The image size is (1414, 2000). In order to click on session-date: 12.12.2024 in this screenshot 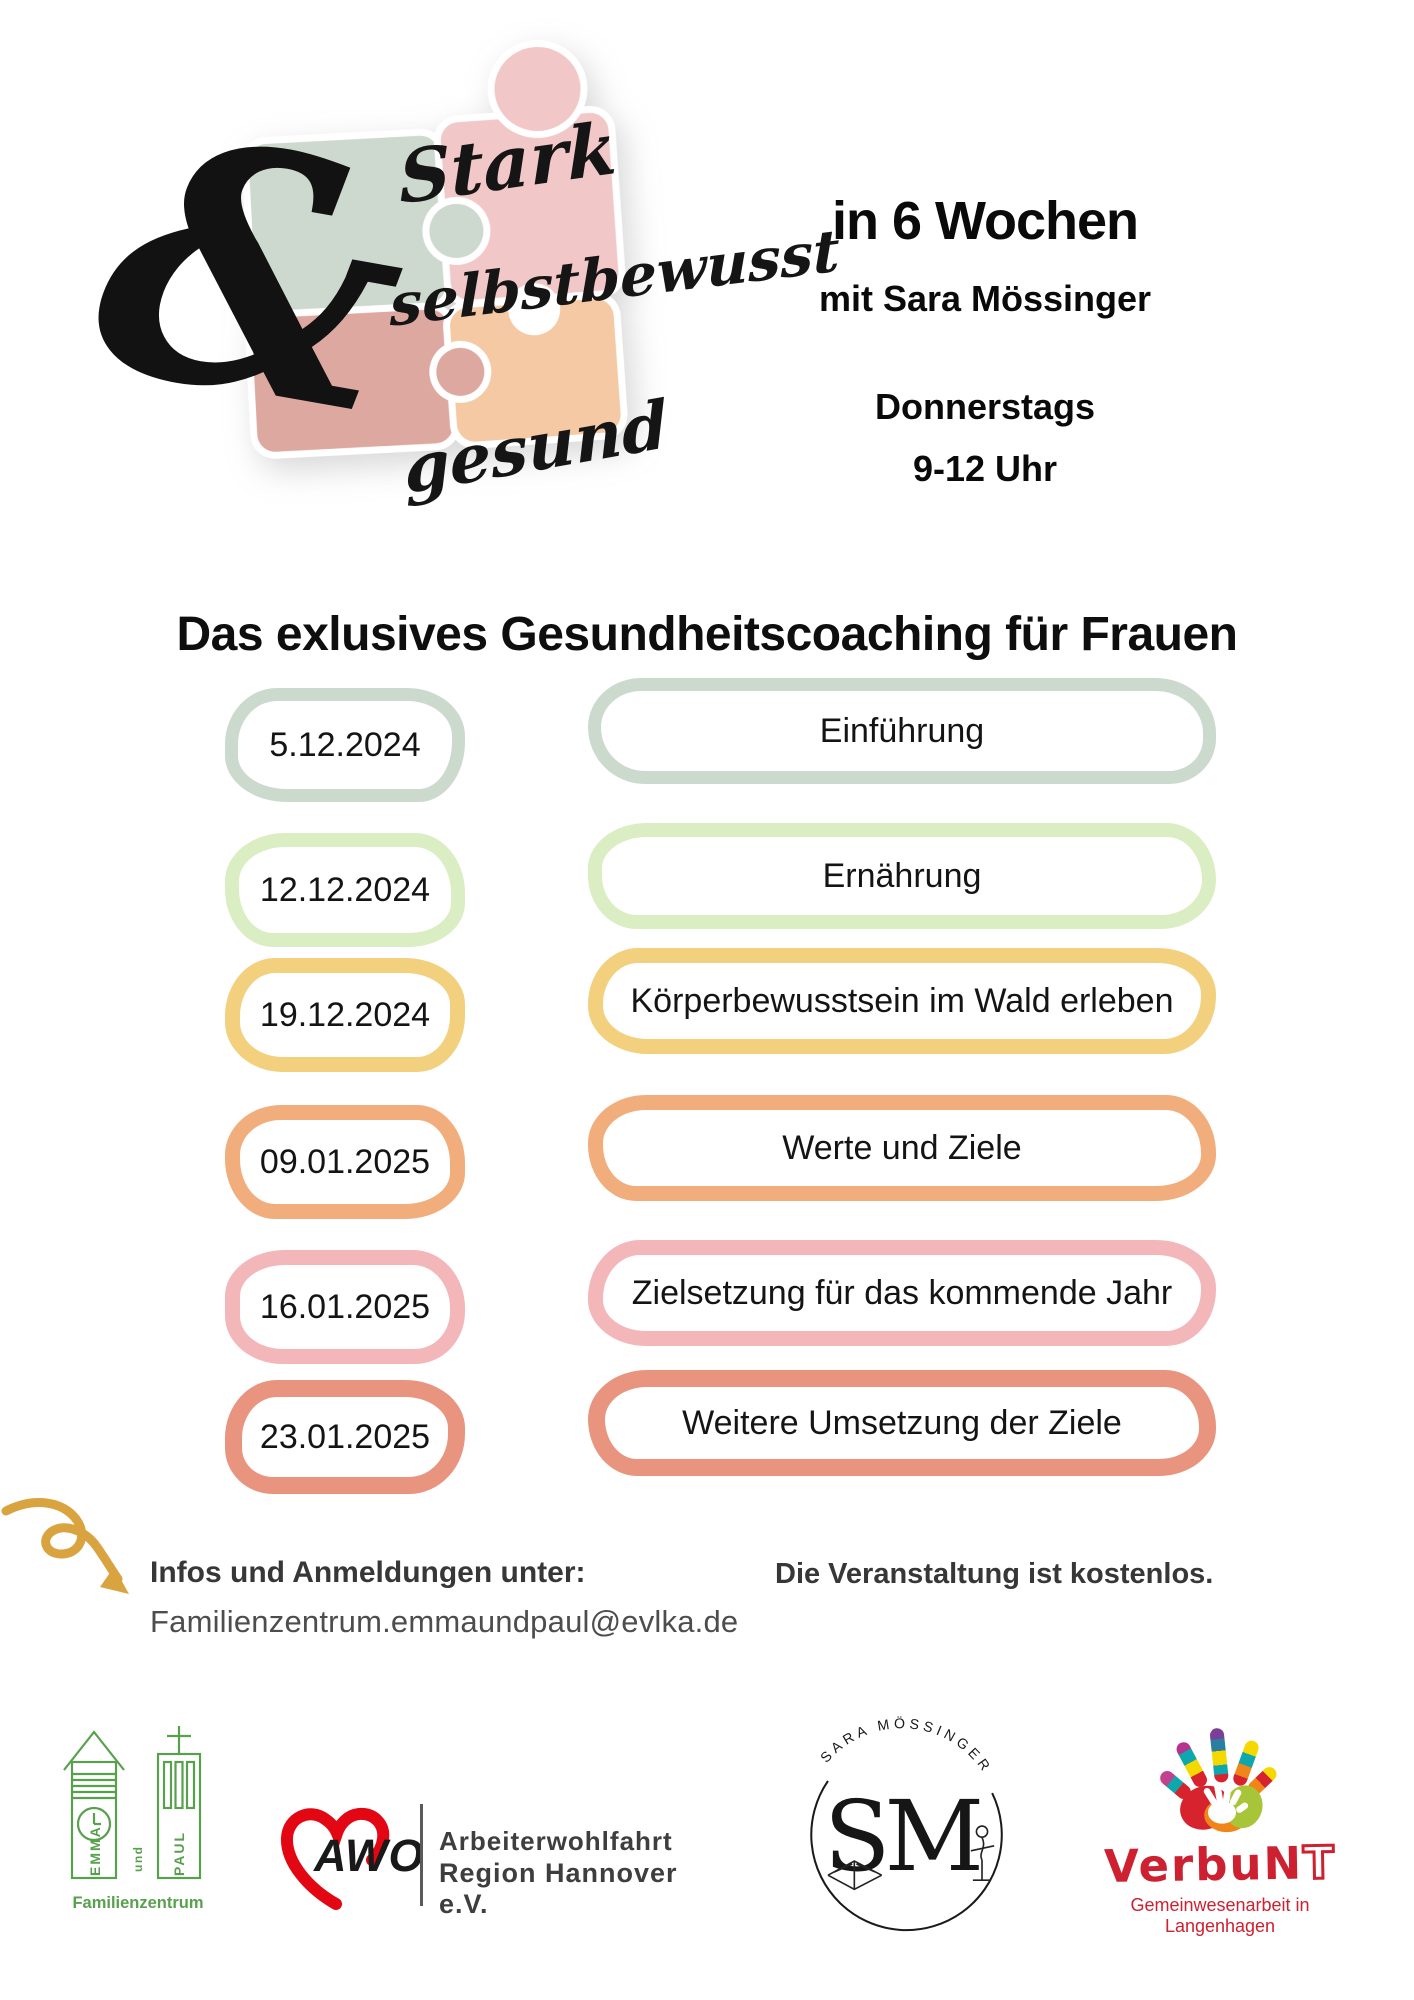, I will do `click(345, 889)`.